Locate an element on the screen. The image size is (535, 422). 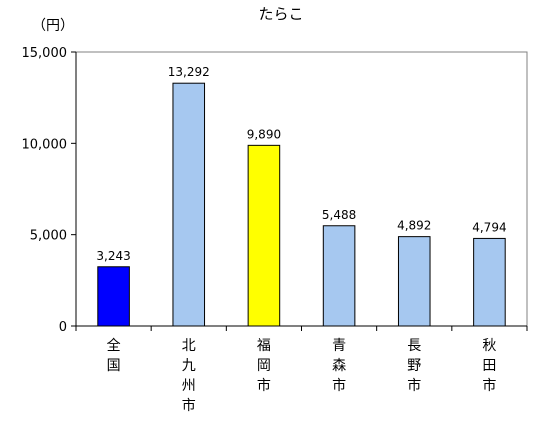
chart-title: たらこ is located at coordinates (280, 14).